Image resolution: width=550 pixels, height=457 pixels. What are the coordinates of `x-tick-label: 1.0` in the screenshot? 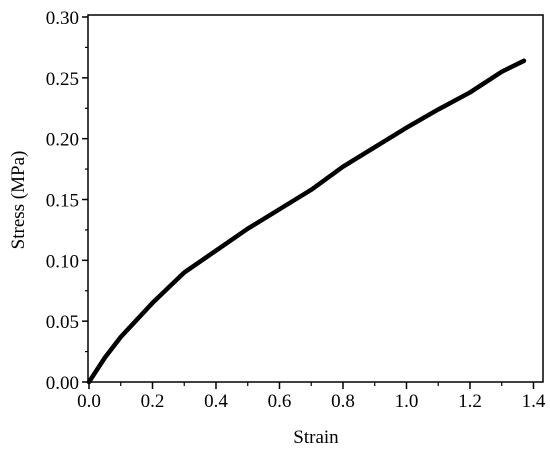 It's located at (407, 401).